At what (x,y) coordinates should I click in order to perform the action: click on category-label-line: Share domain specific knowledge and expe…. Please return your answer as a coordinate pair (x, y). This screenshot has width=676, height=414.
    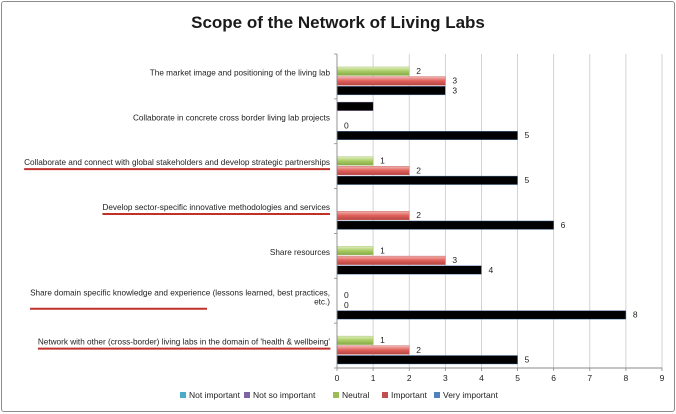
    Looking at the image, I should click on (180, 293).